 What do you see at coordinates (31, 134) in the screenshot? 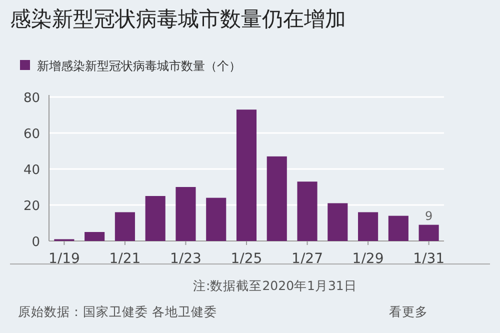
I see `y-tick-label: 60` at bounding box center [31, 134].